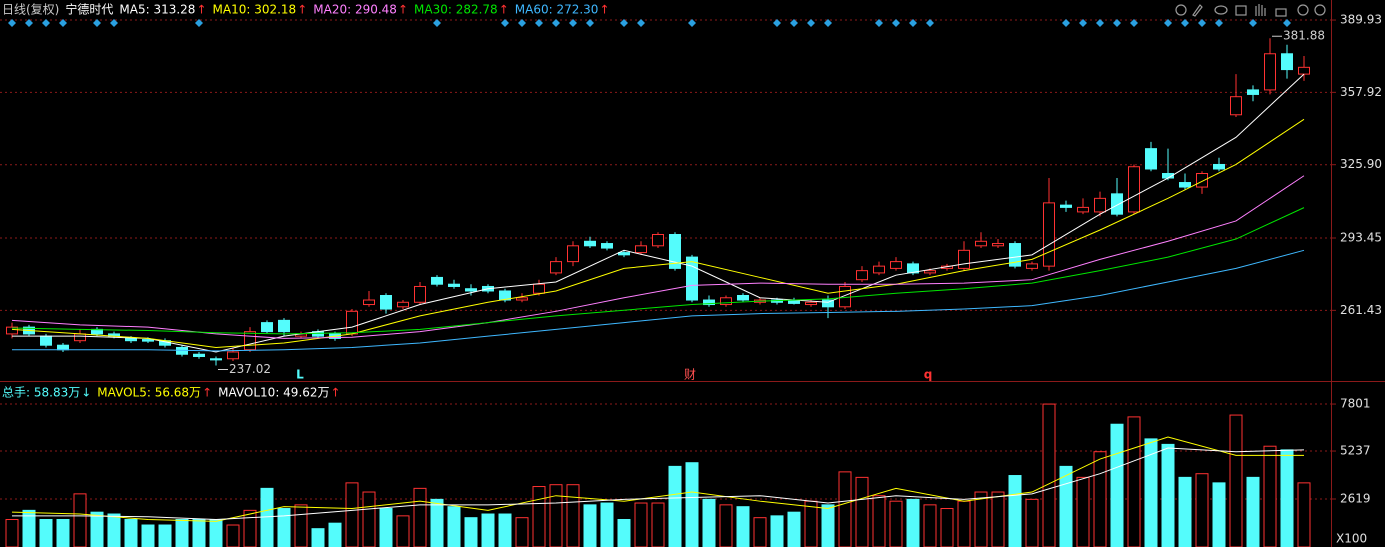  What do you see at coordinates (1241, 10) in the screenshot?
I see `box-icon` at bounding box center [1241, 10].